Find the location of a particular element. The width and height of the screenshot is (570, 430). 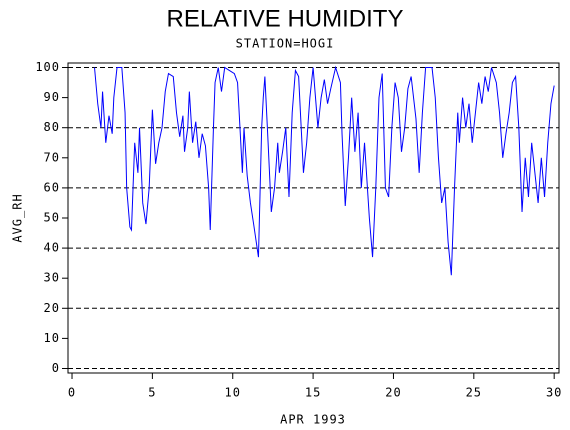

x-tick-label: 5 is located at coordinates (152, 393).